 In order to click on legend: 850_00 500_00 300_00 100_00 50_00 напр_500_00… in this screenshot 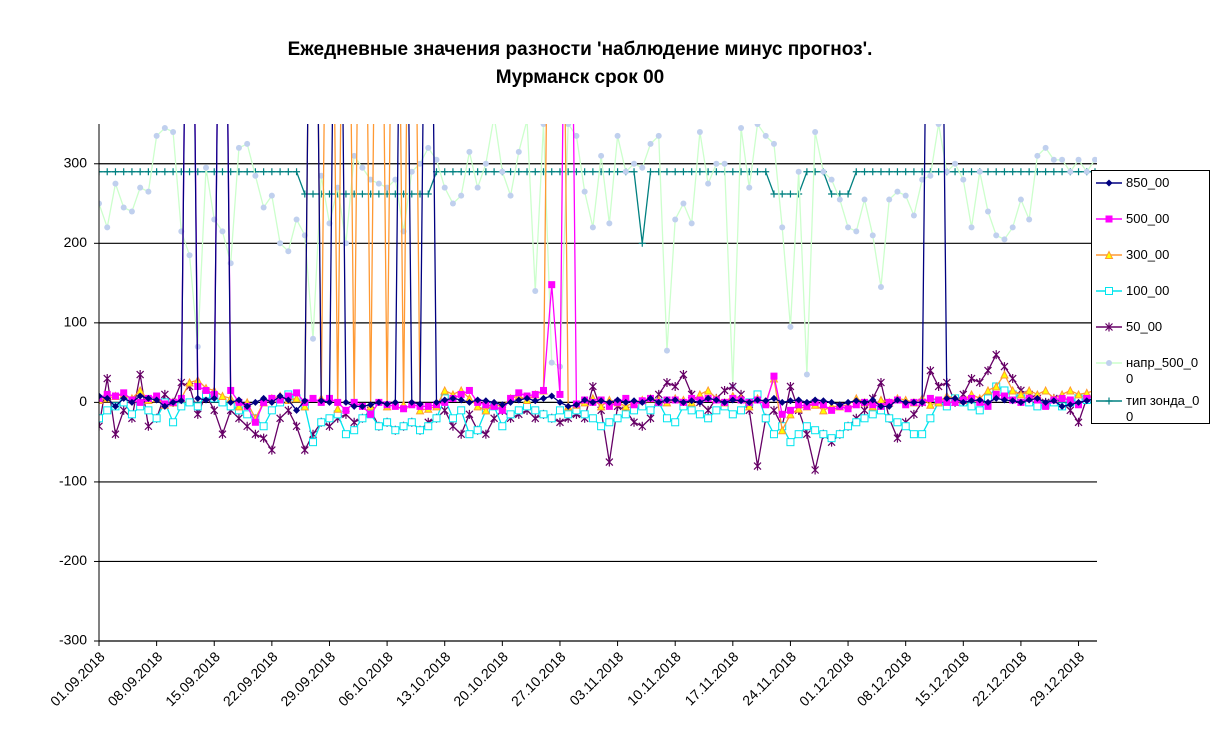, I will do `click(1150, 297)`.